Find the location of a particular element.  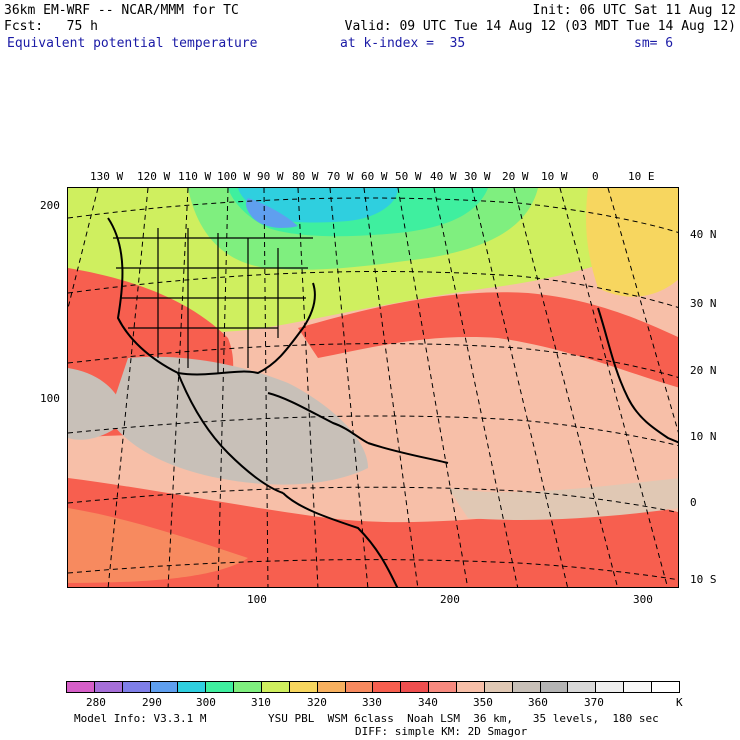

lon-label: 10 E is located at coordinates (641, 176).